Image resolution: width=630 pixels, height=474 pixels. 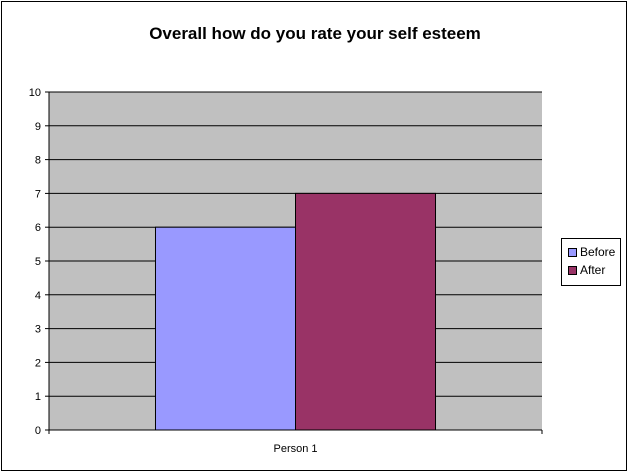 What do you see at coordinates (38, 397) in the screenshot?
I see `y-tick-label-1: 1` at bounding box center [38, 397].